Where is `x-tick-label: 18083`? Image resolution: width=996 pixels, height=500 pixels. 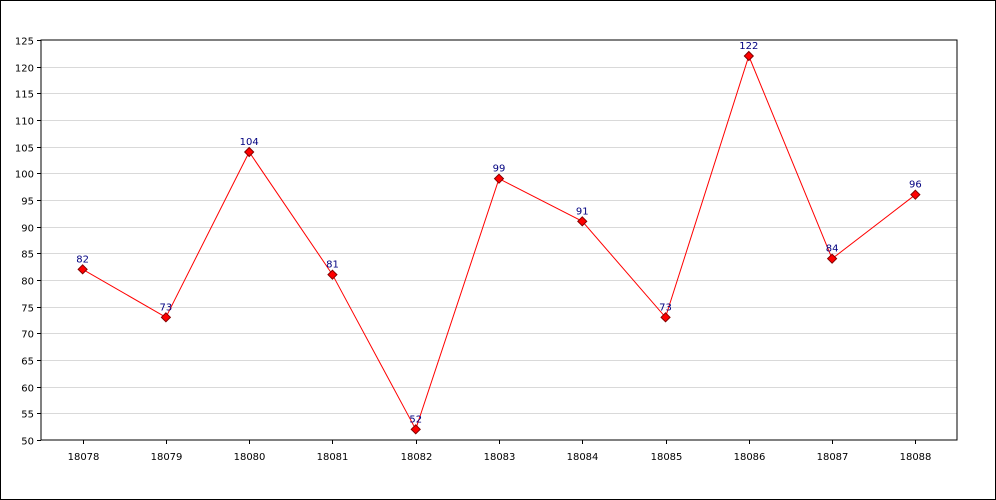 x-tick-label: 18083 is located at coordinates (500, 457).